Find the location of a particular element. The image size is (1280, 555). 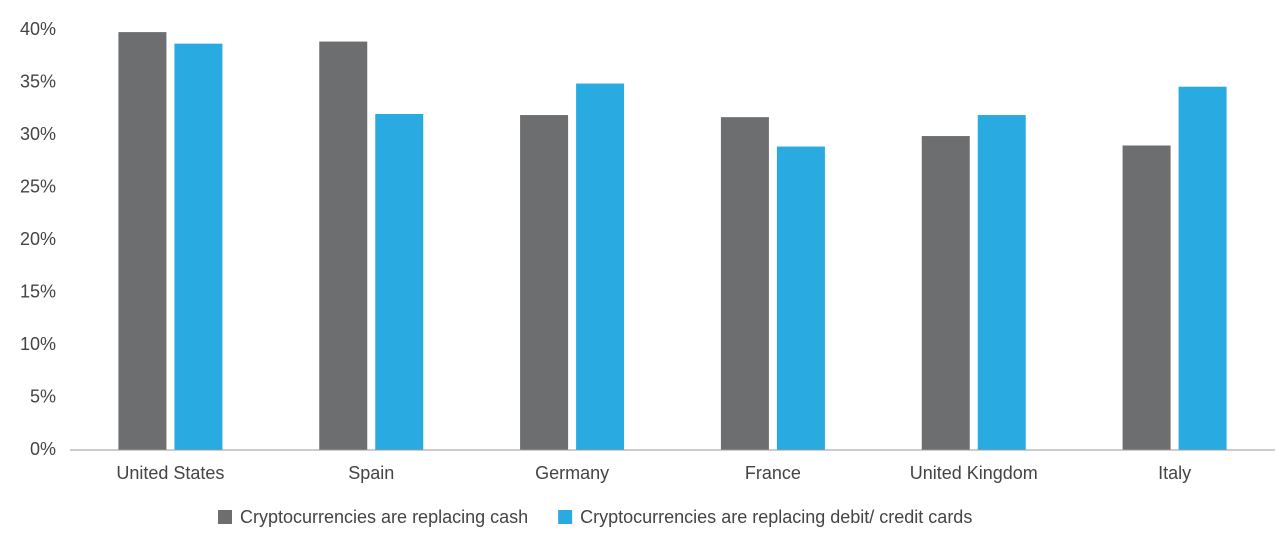

y-tick-label: 35% is located at coordinates (38, 81).